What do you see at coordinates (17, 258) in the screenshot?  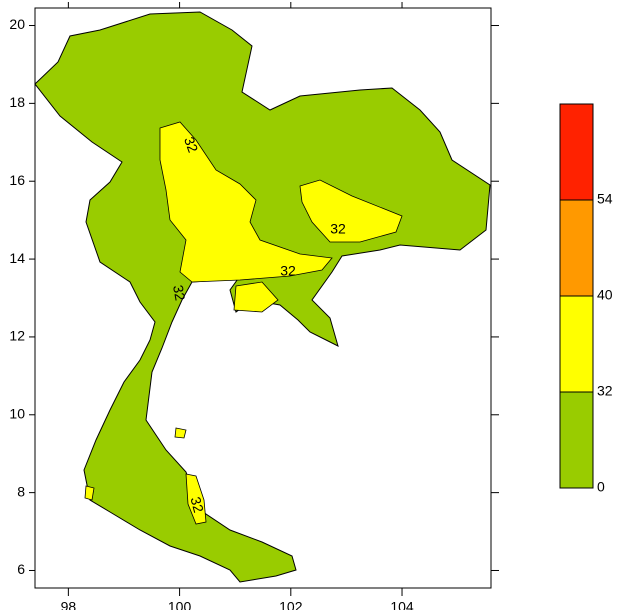 I see `y-tick-label: 14` at bounding box center [17, 258].